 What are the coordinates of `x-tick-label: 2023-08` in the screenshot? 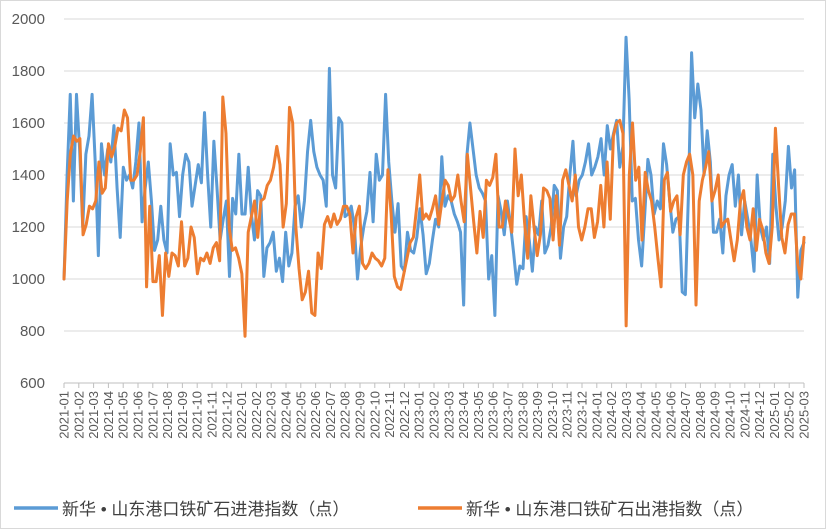 It's located at (522, 415).